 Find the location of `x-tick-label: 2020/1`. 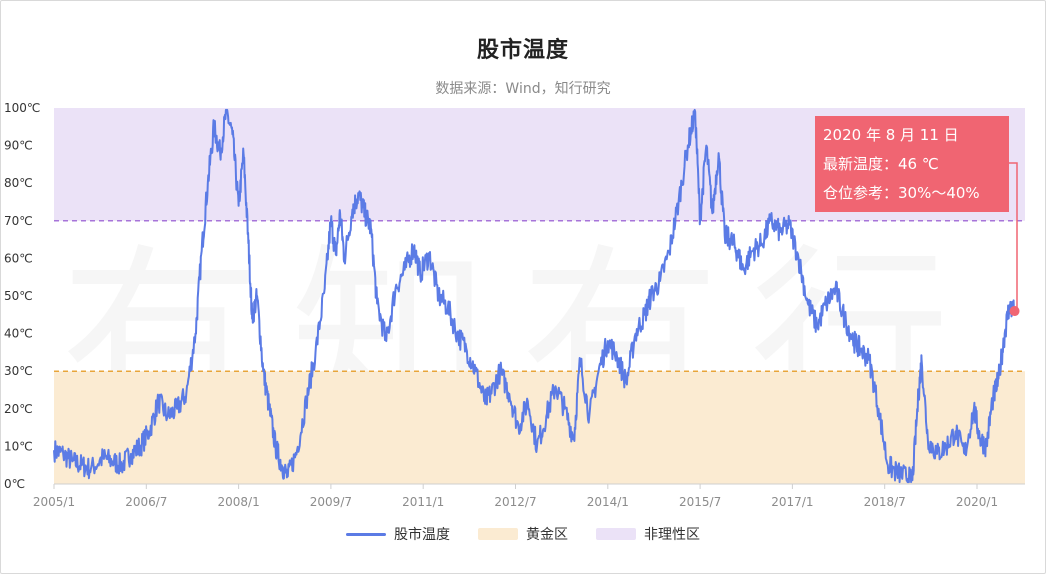

x-tick-label: 2020/1 is located at coordinates (977, 502).